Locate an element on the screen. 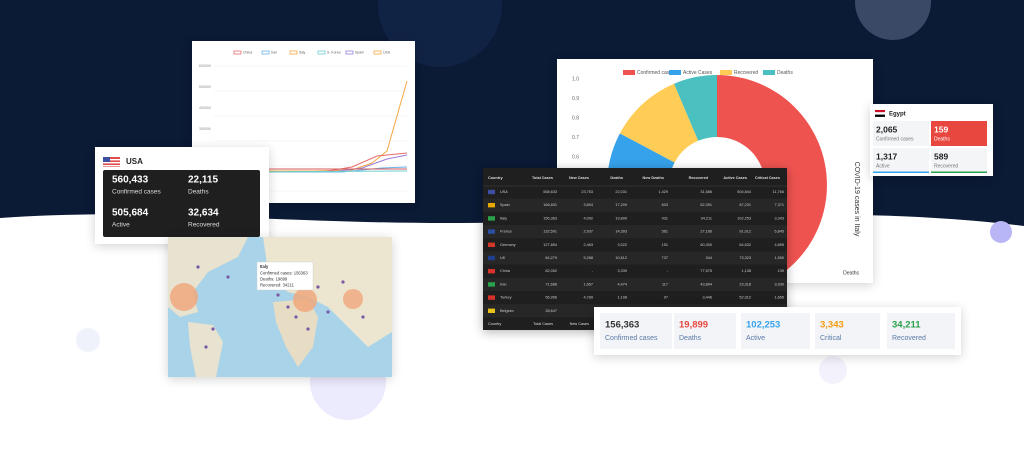 The width and height of the screenshot is (1024, 449). legend-label: USA is located at coordinates (387, 53).